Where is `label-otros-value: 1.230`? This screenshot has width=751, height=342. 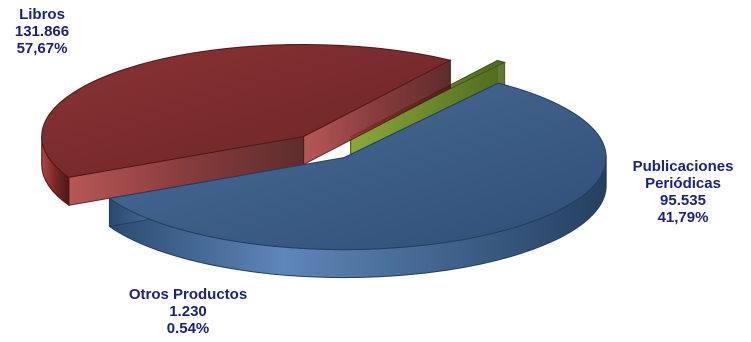
label-otros-value: 1.230 is located at coordinates (188, 311).